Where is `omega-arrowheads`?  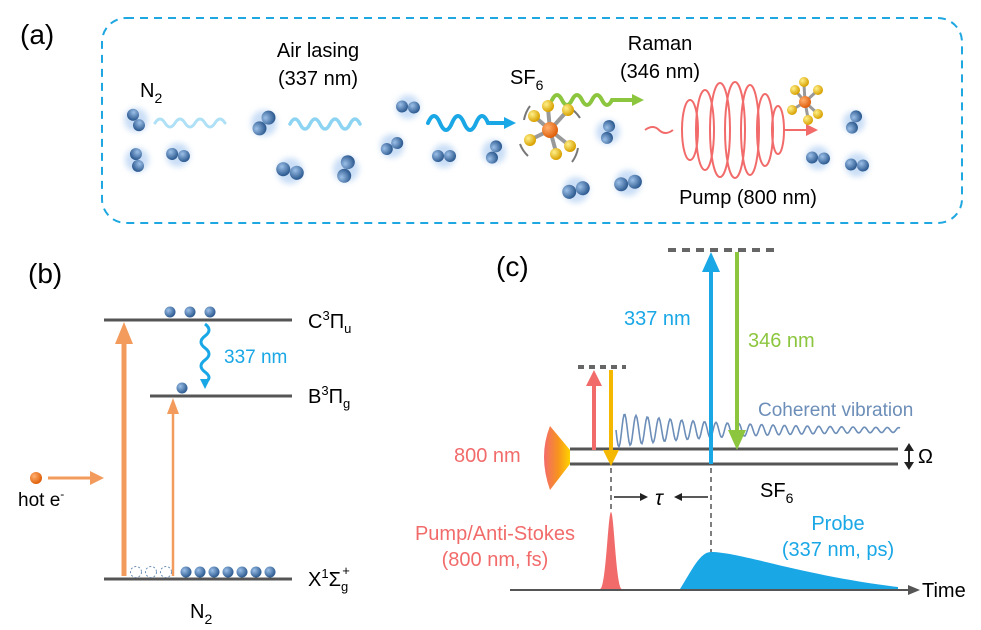
omega-arrowheads is located at coordinates (909, 456).